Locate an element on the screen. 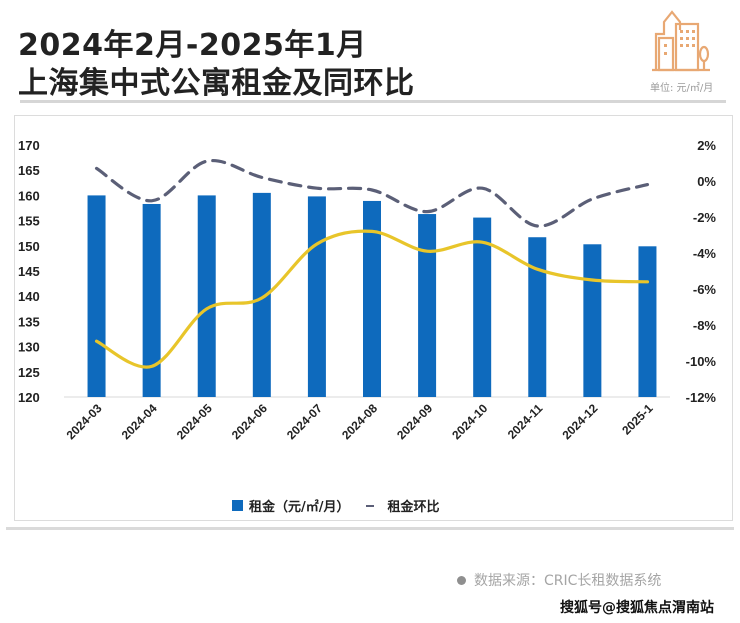  right-axis-tick-label: -2% is located at coordinates (705, 217).